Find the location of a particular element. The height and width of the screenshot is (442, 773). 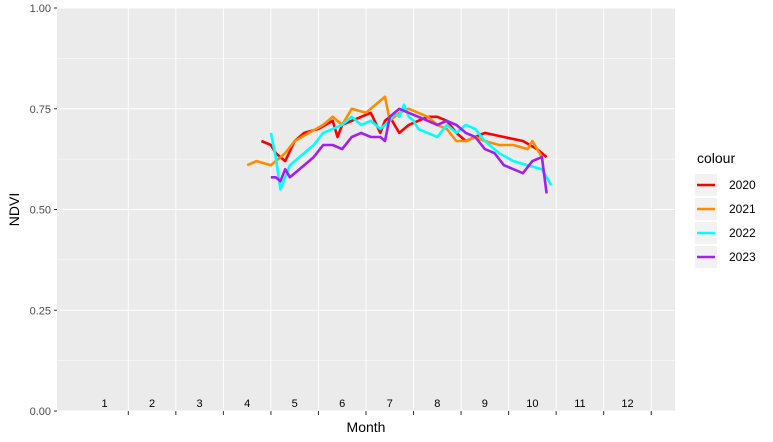

series-line-2023 is located at coordinates (409, 150).